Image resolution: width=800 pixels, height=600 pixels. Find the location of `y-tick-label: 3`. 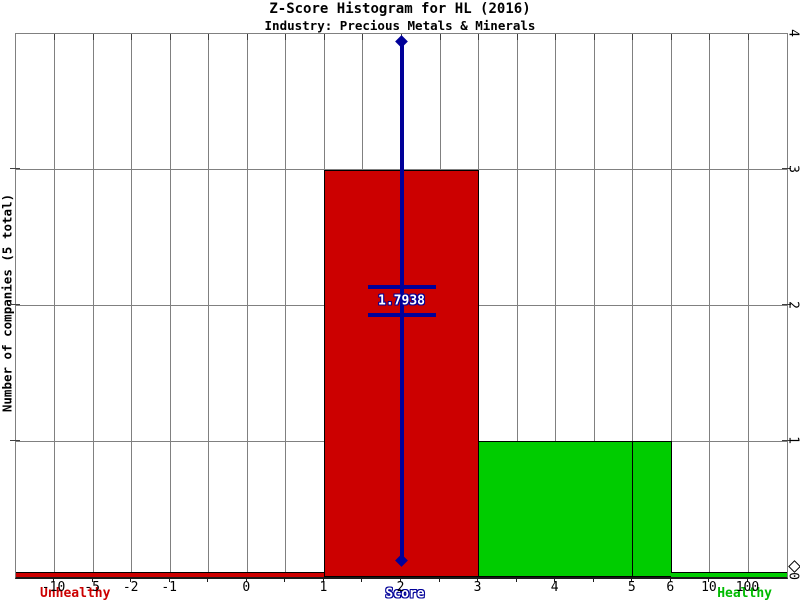

y-tick-label: 3 is located at coordinates (792, 168).